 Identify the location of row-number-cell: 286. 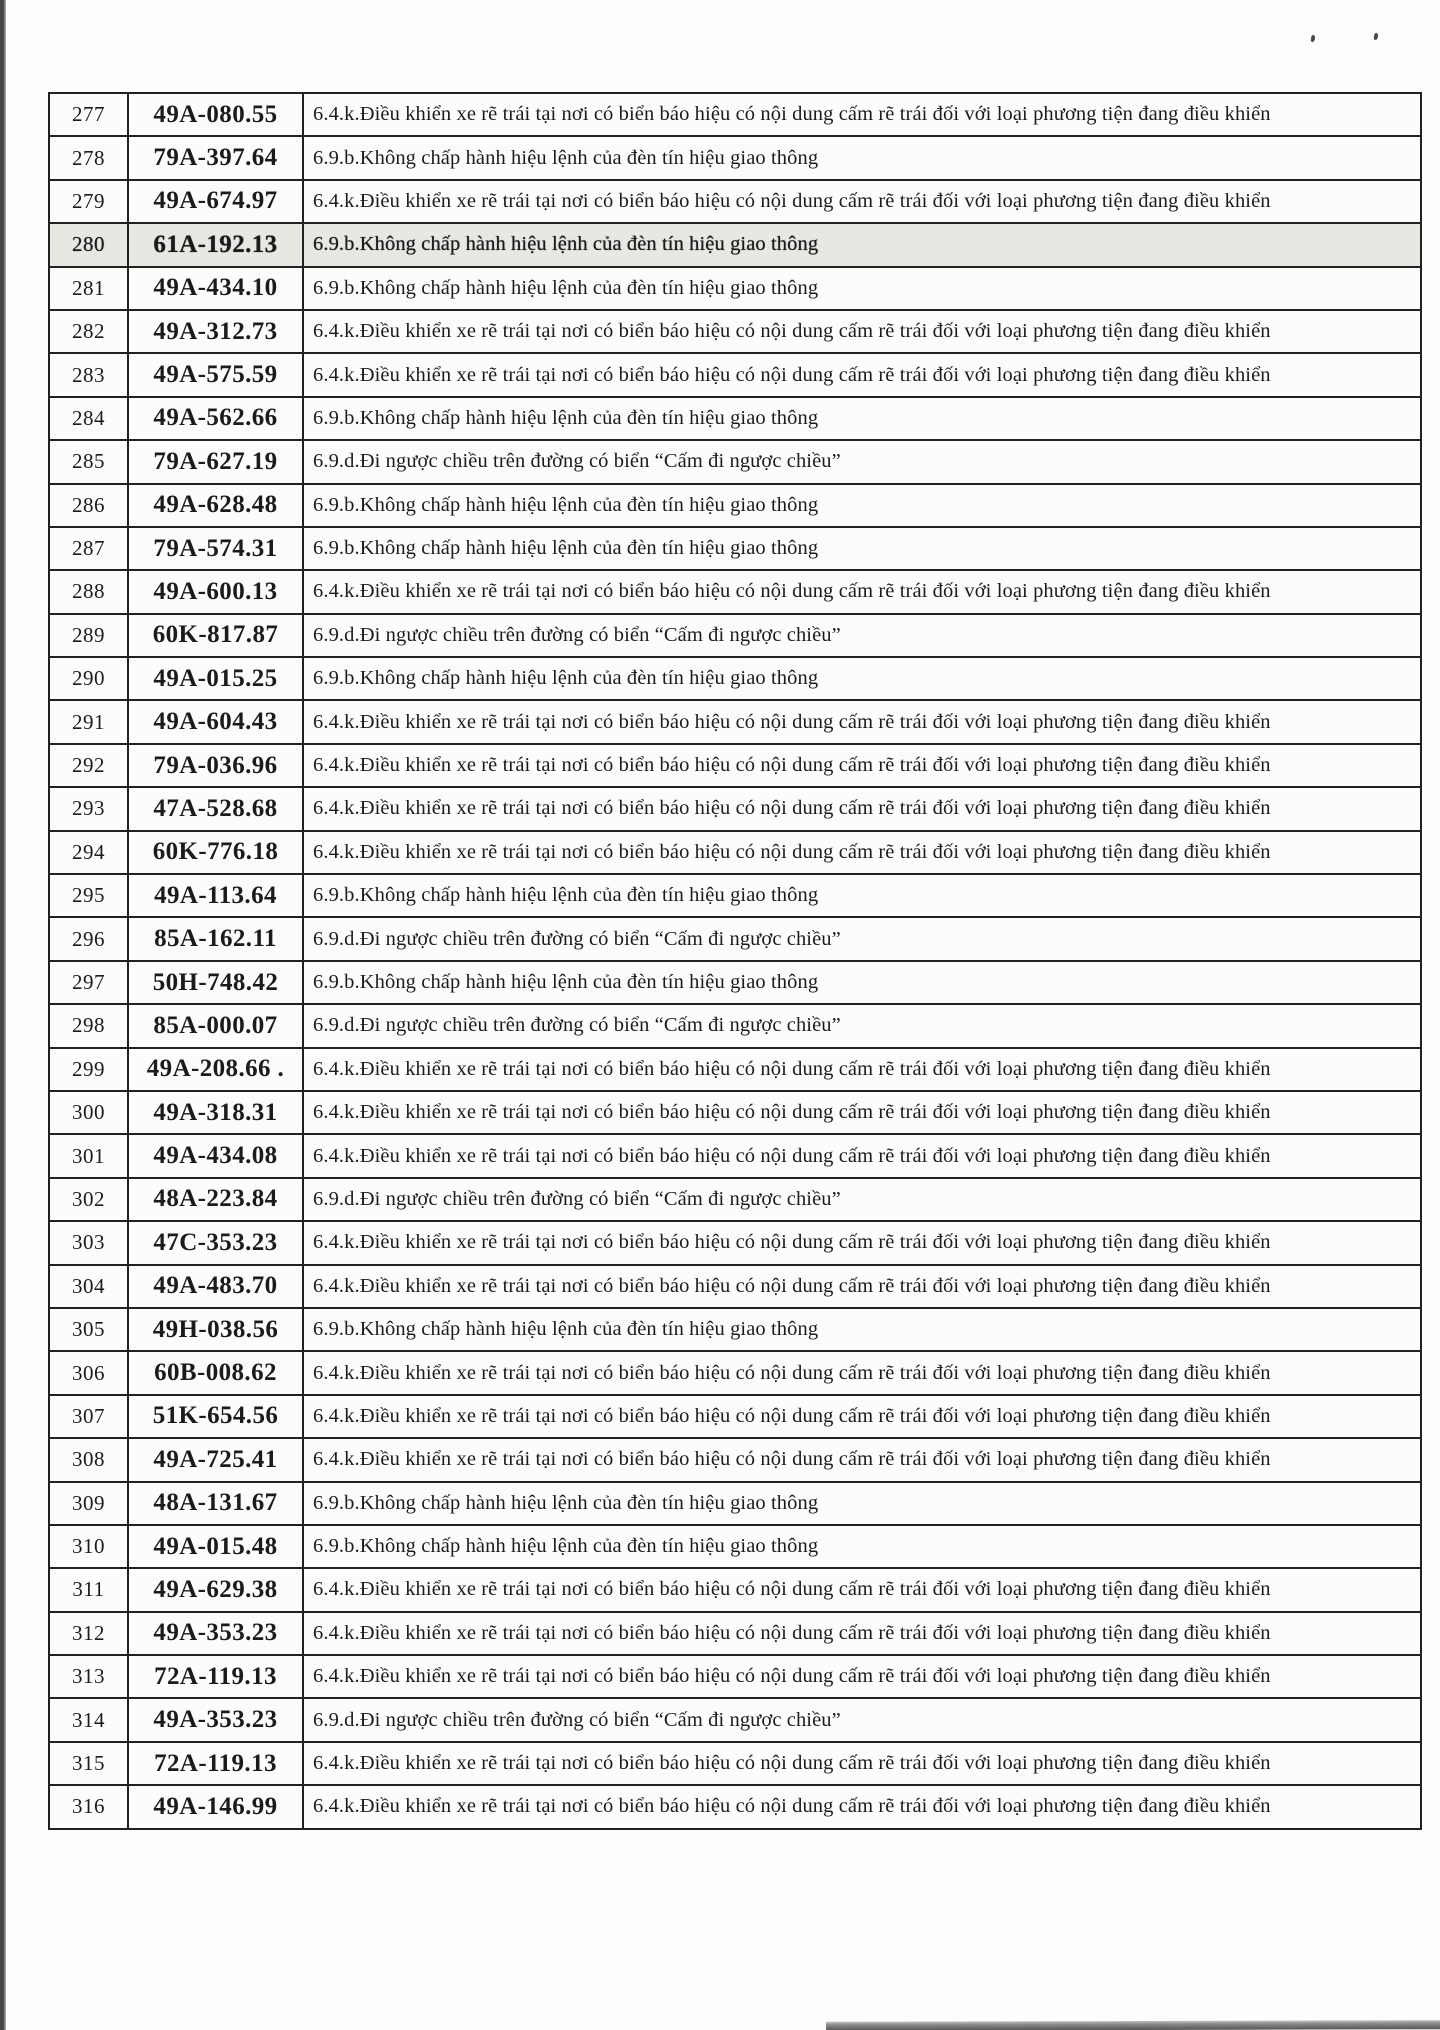
(88, 505).